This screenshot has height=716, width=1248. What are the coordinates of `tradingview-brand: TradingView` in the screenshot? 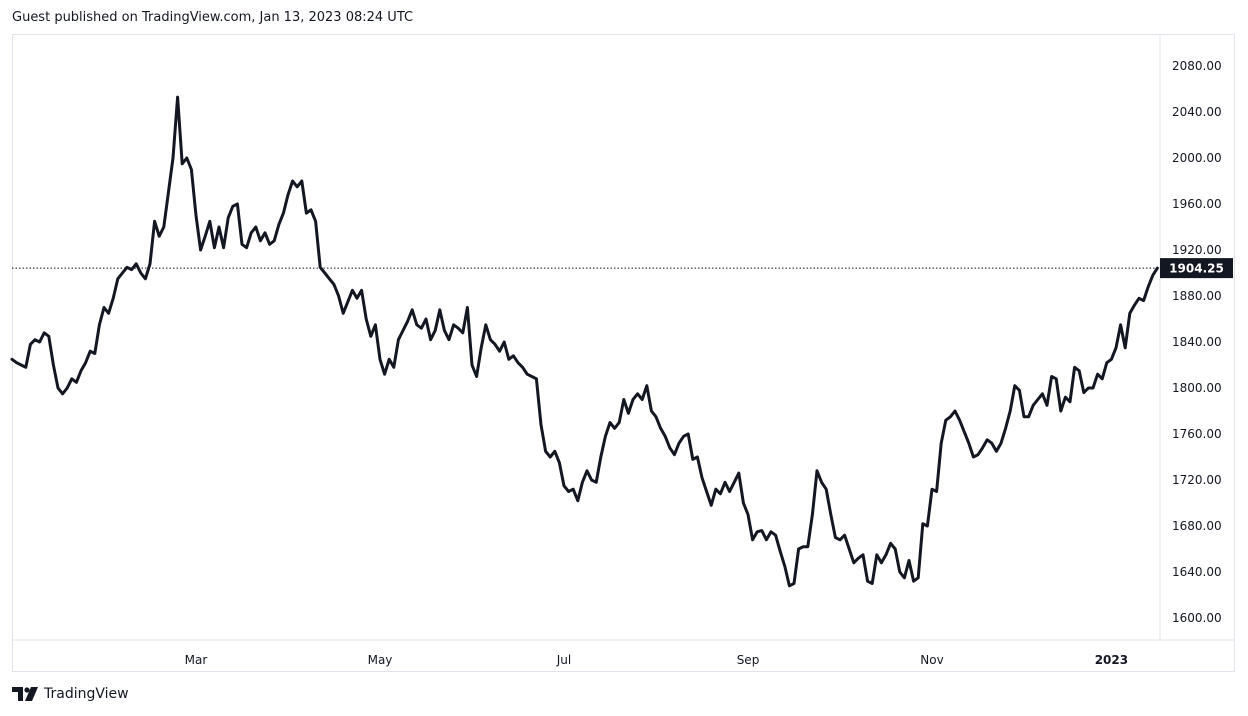 It's located at (86, 694).